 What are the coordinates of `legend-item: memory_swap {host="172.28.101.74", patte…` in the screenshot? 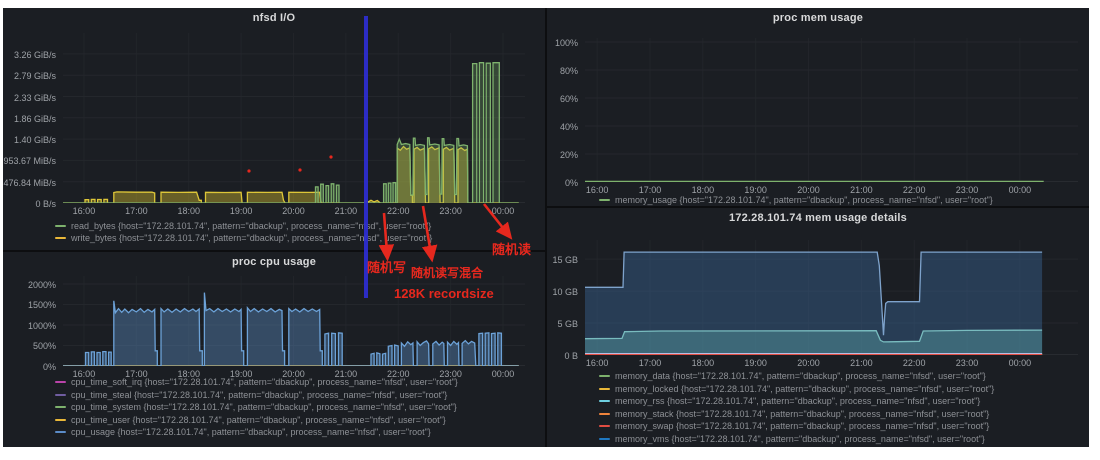 It's located at (842, 426).